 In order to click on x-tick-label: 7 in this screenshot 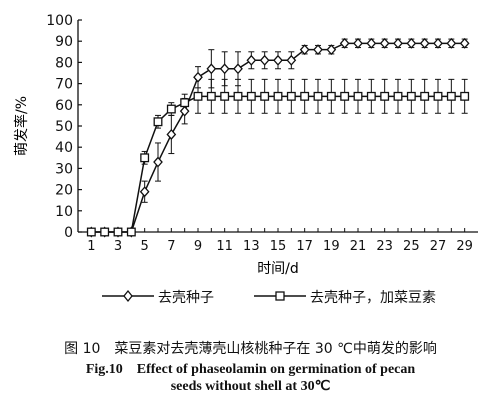, I will do `click(171, 246)`.